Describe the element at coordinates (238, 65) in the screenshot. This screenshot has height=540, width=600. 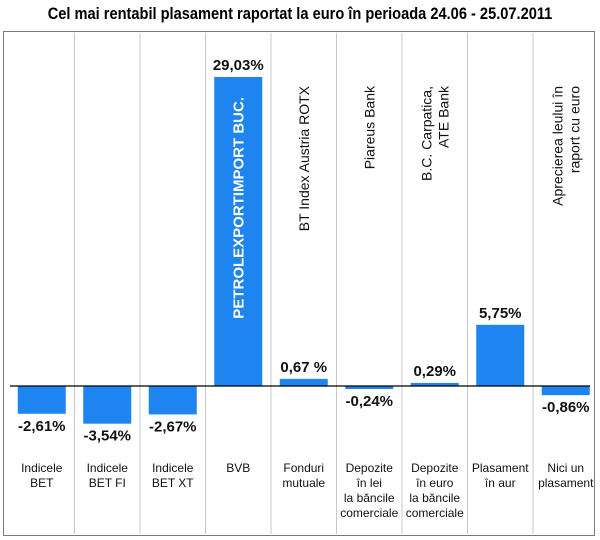
I see `data-label: 29,03%` at that location.